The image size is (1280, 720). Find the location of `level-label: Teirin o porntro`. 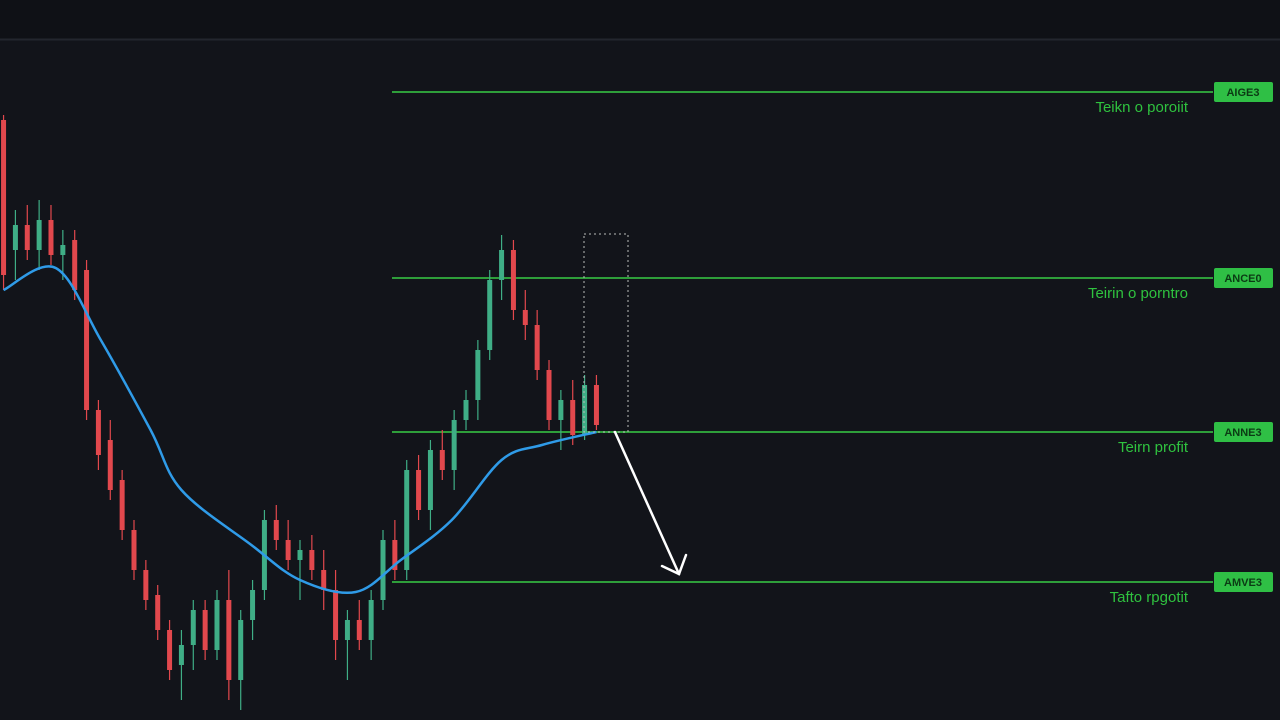

level-label: Teirin o porntro is located at coordinates (1138, 293).